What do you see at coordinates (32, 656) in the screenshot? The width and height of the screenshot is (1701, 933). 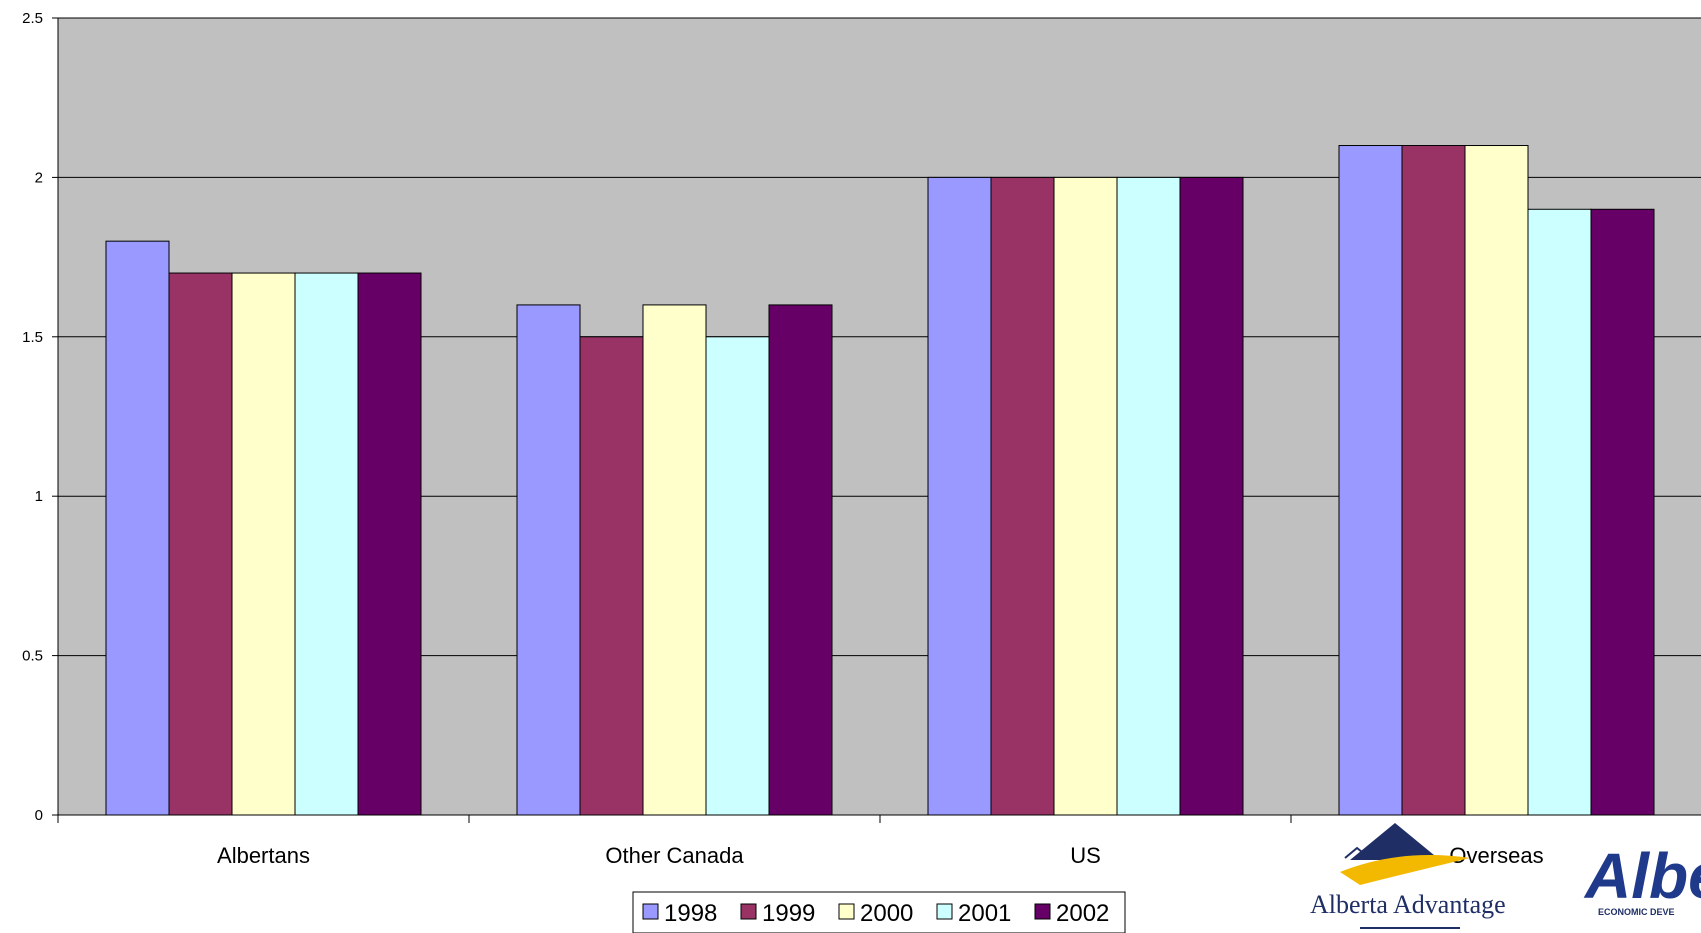 I see `y-tick-label: 0.5` at bounding box center [32, 656].